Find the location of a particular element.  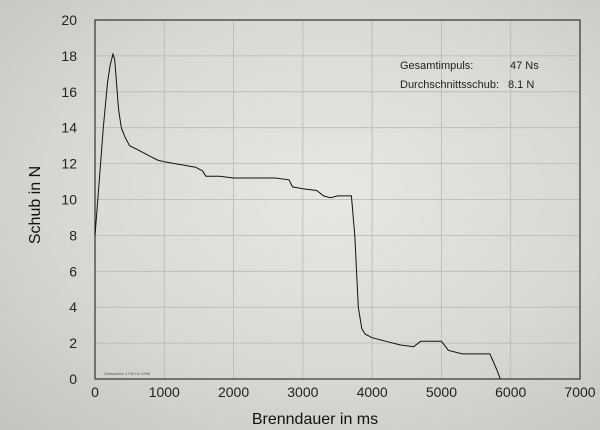

total-impulse-value: 47 Ns is located at coordinates (524, 66).